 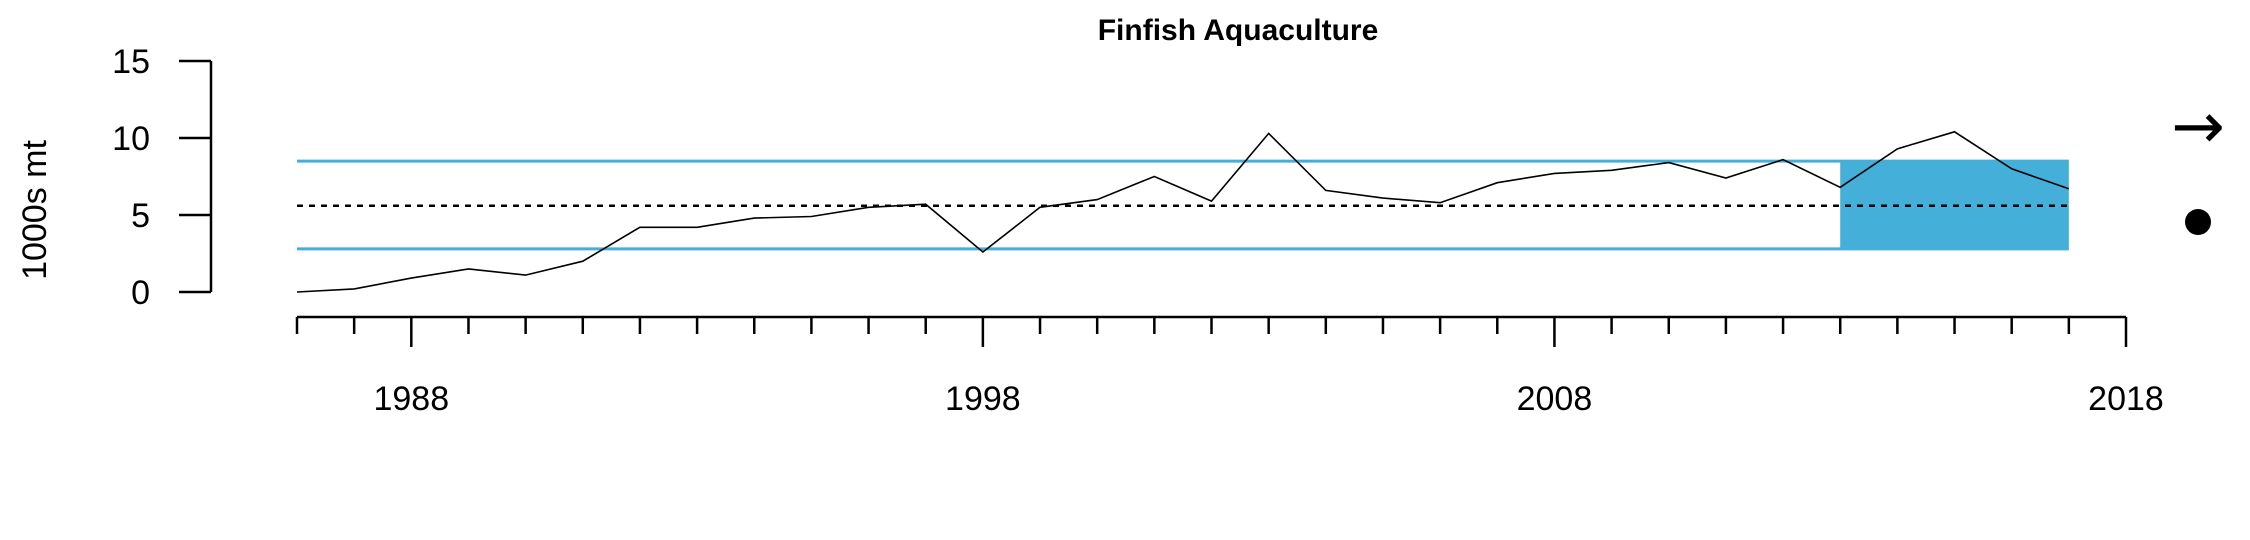 What do you see at coordinates (2198, 222) in the screenshot?
I see `status-dot-icon` at bounding box center [2198, 222].